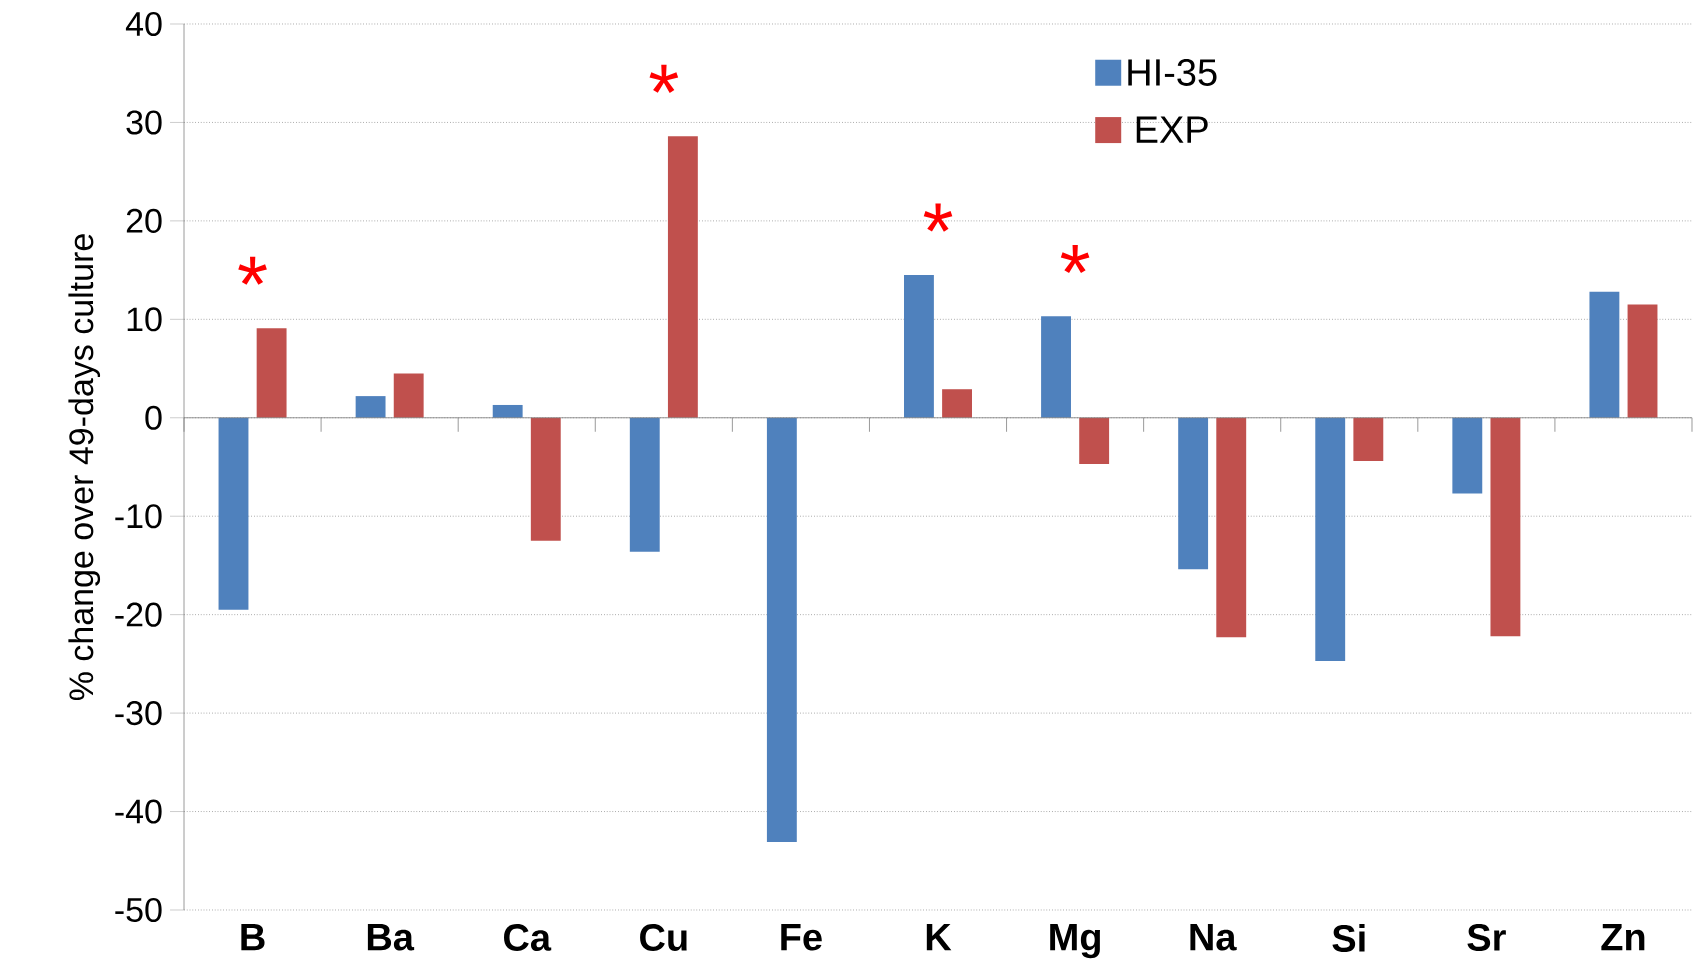 The height and width of the screenshot is (974, 1694). I want to click on y-tick-label: 10, so click(144, 319).